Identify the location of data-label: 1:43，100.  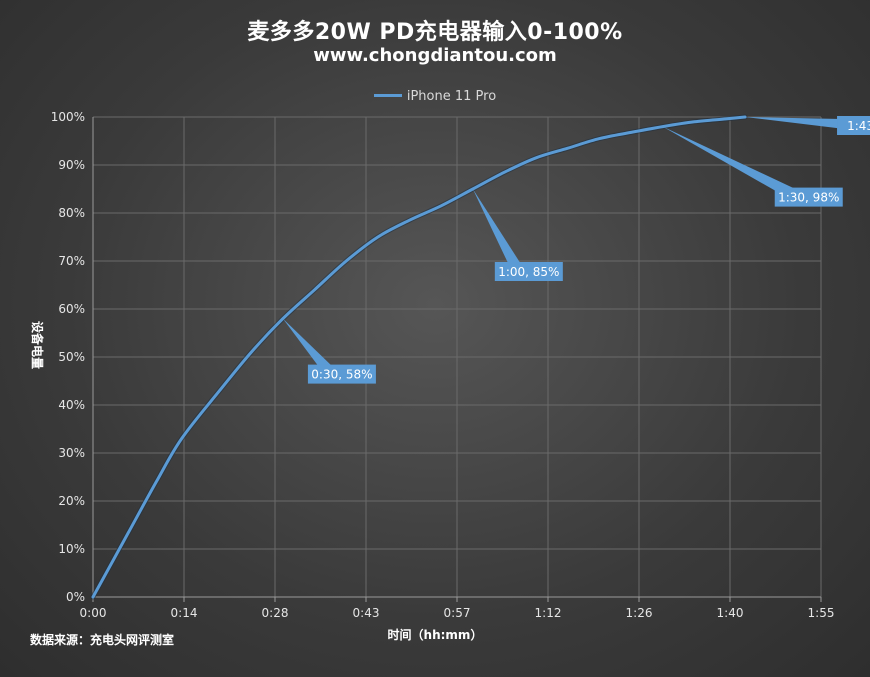
(858, 126).